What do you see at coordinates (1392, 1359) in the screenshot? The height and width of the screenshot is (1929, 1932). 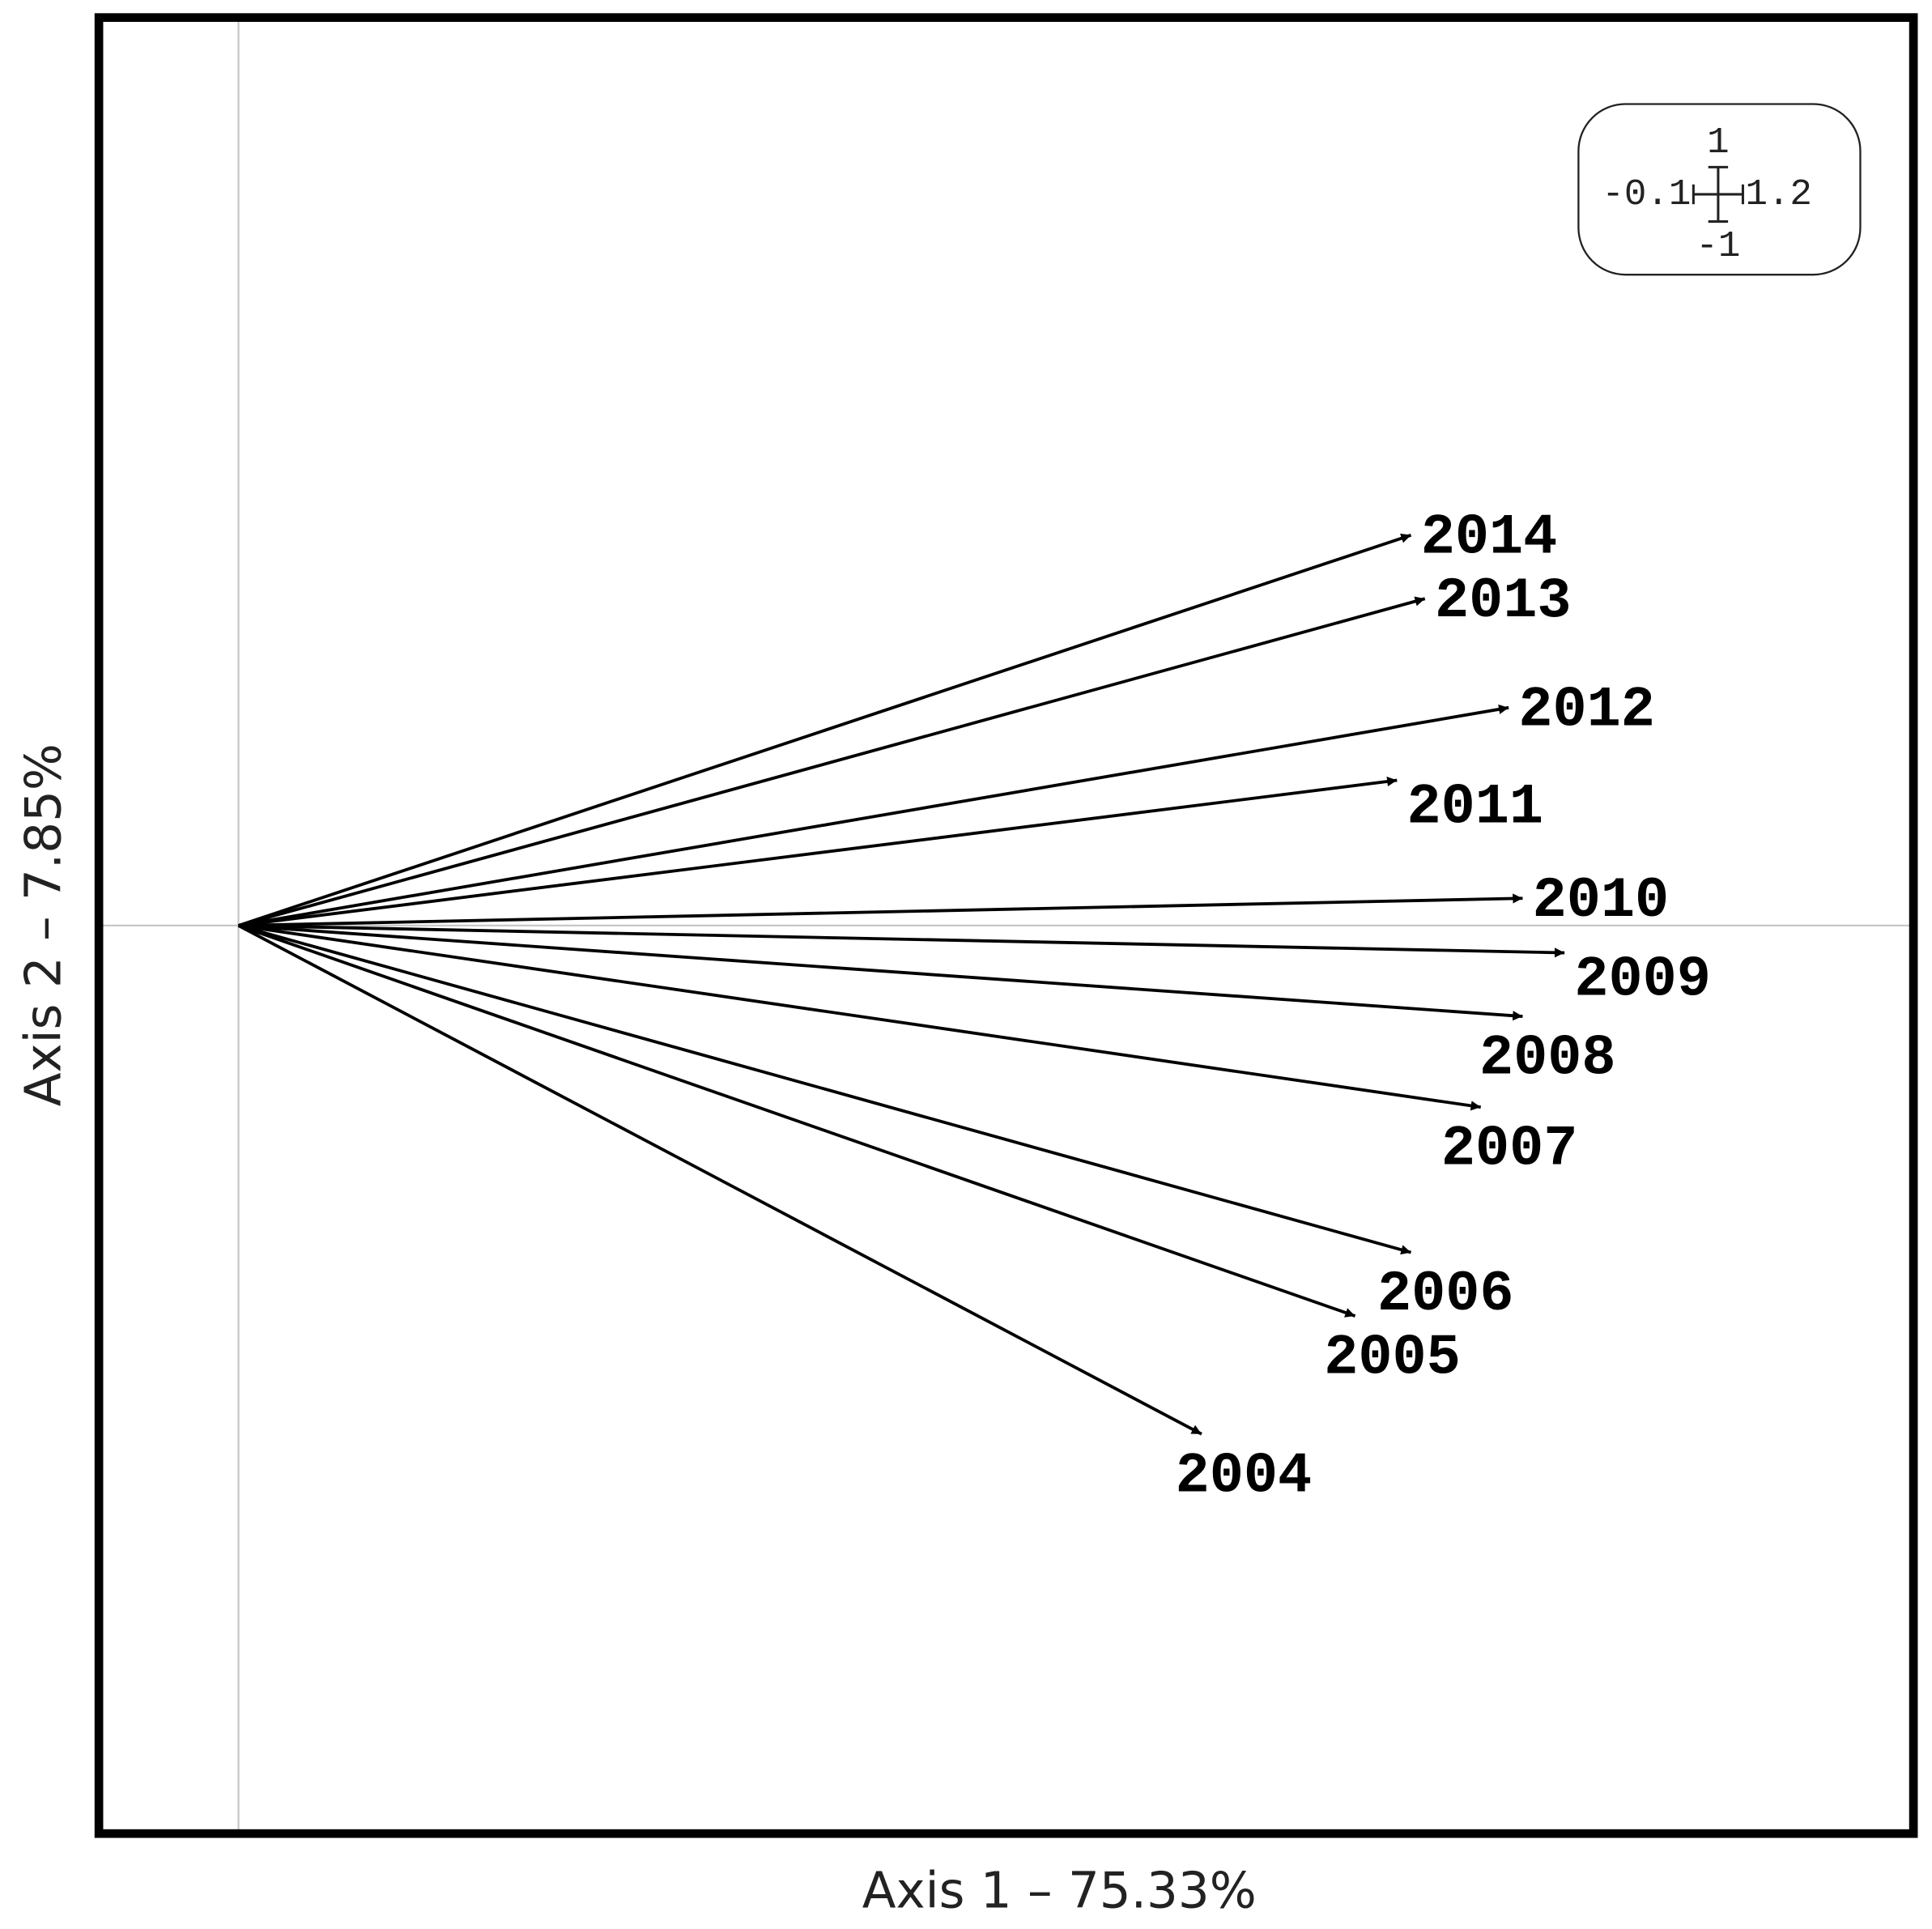 I see `arrow-label: 2005` at bounding box center [1392, 1359].